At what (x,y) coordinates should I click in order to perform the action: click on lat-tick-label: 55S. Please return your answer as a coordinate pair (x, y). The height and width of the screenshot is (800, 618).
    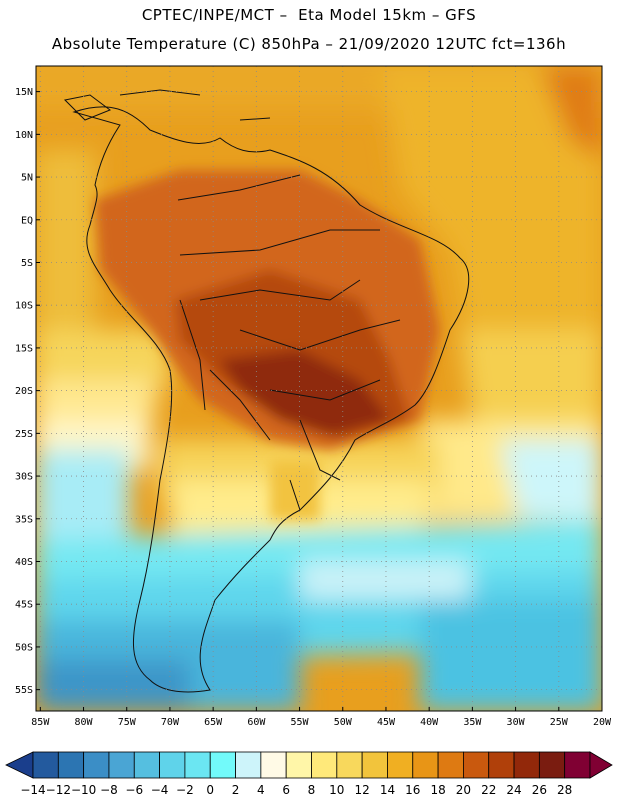
    Looking at the image, I should click on (24, 690).